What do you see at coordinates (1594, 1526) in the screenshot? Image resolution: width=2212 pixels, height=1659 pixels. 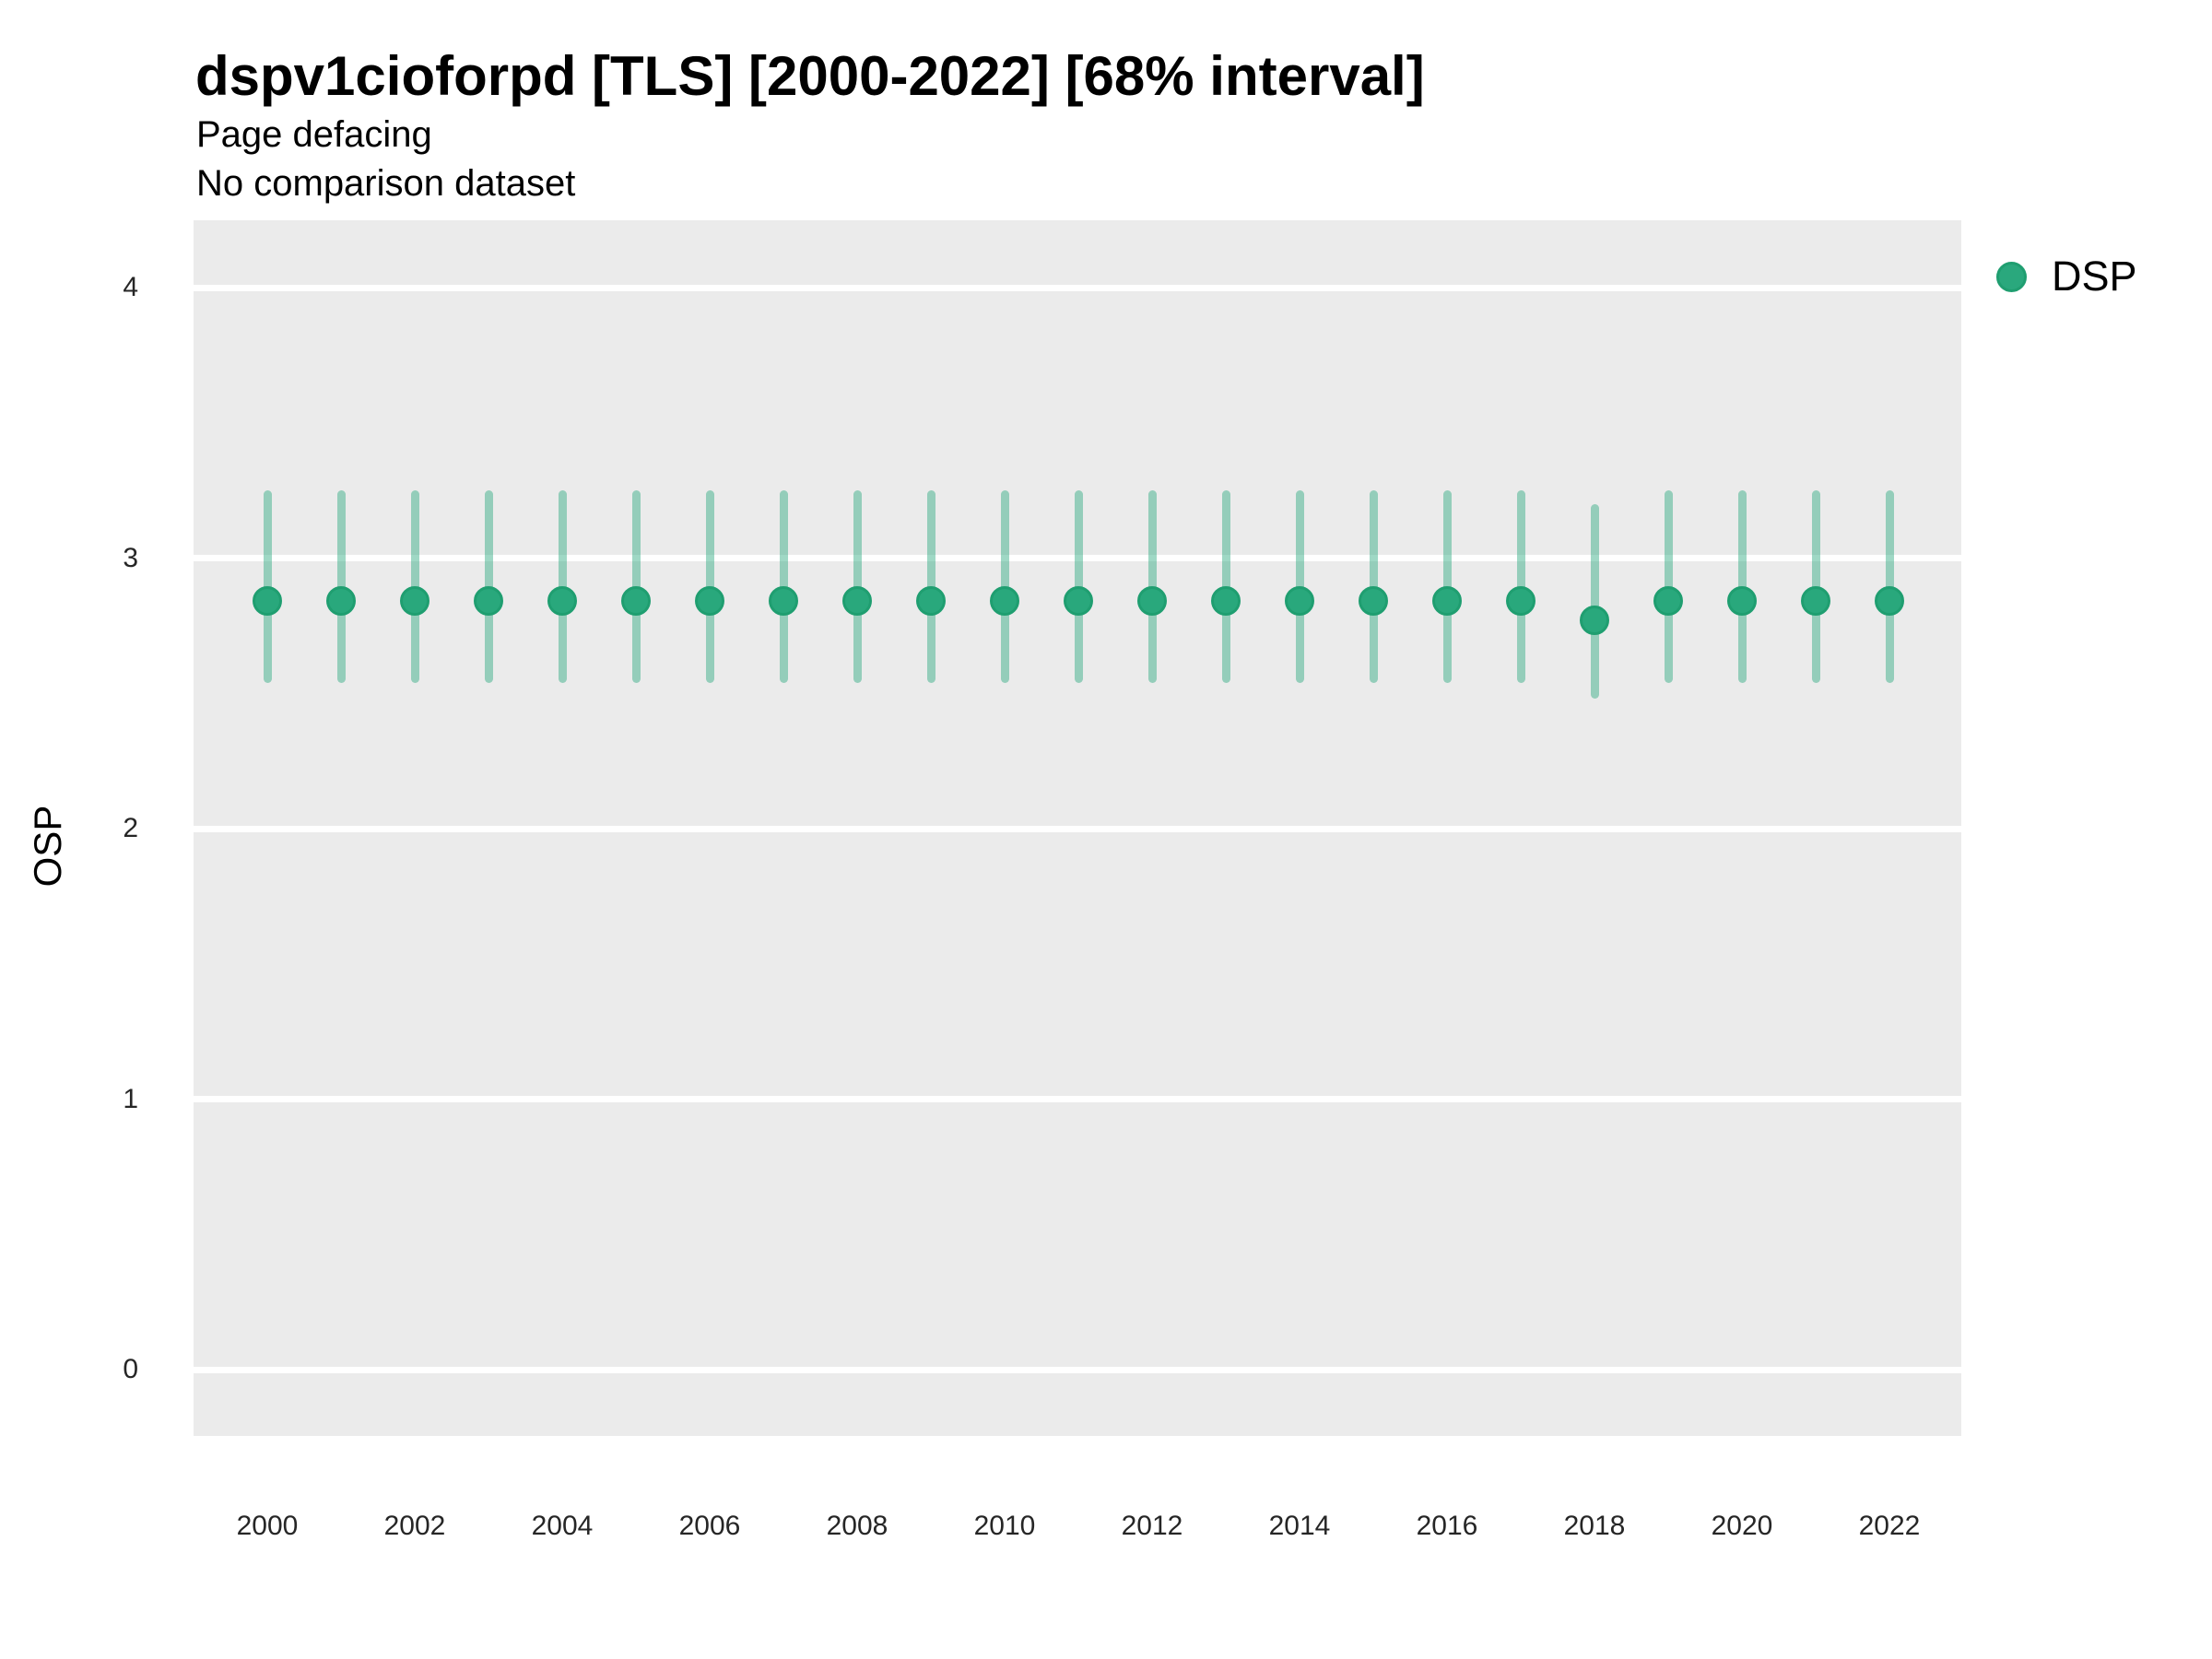 I see `x-tick-label: 2018` at bounding box center [1594, 1526].